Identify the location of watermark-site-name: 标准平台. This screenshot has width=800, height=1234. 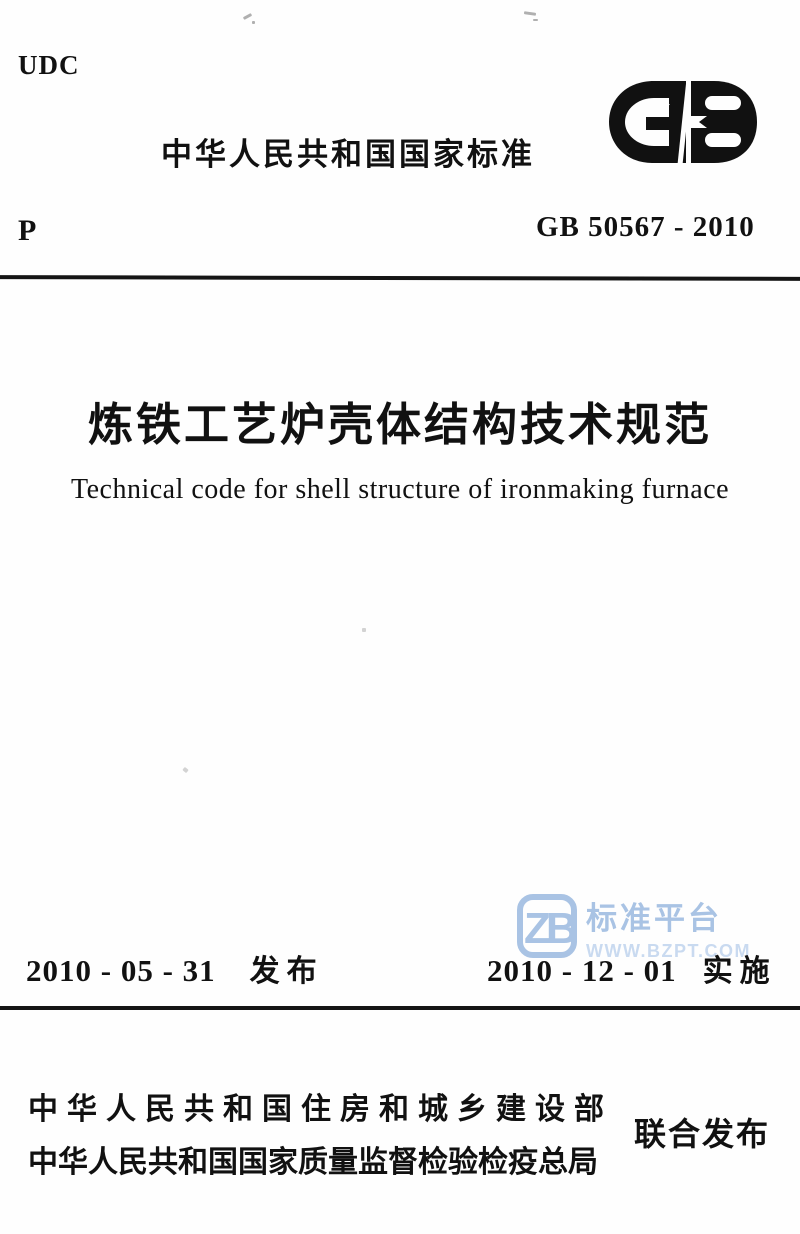
(654, 918).